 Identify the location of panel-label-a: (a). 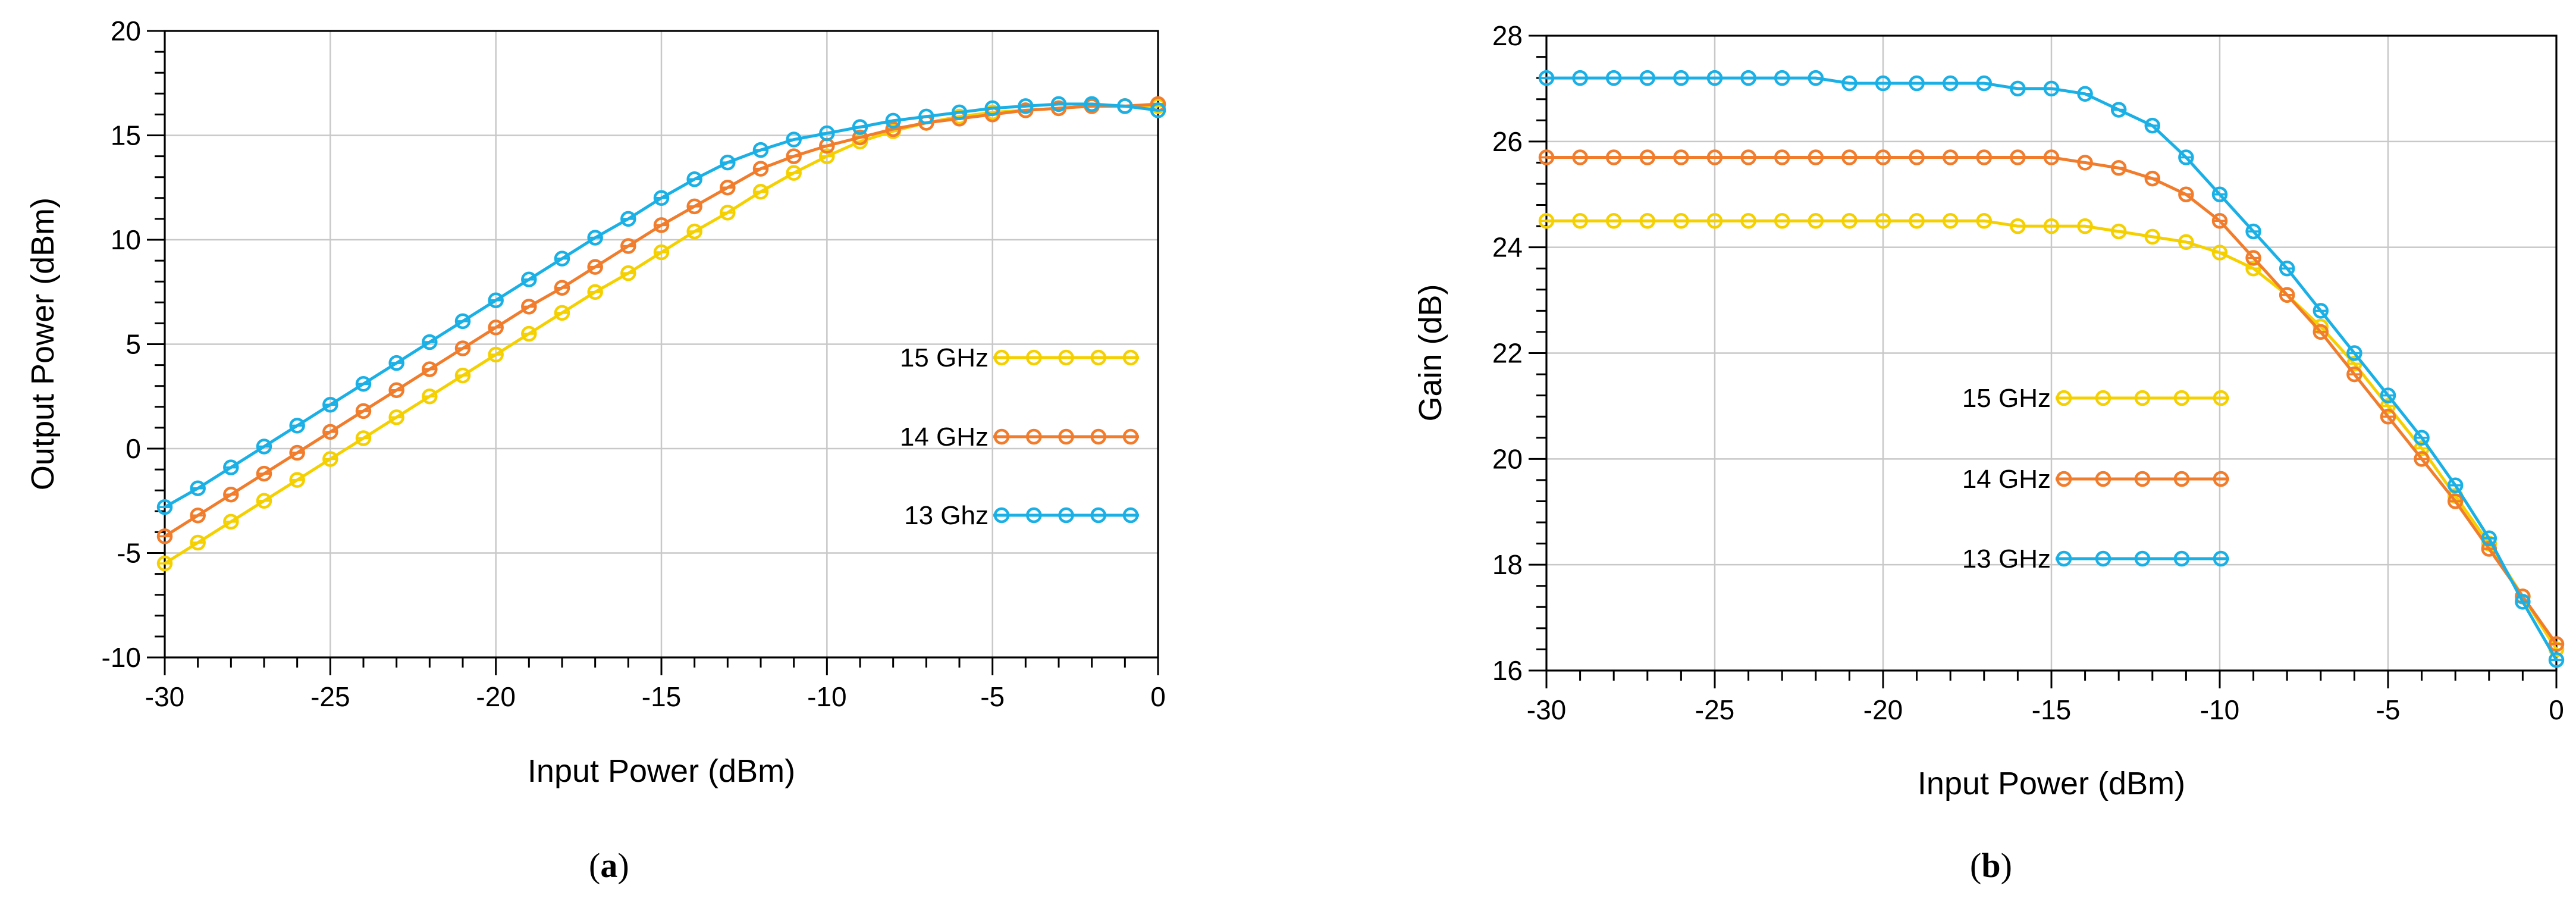
(609, 866).